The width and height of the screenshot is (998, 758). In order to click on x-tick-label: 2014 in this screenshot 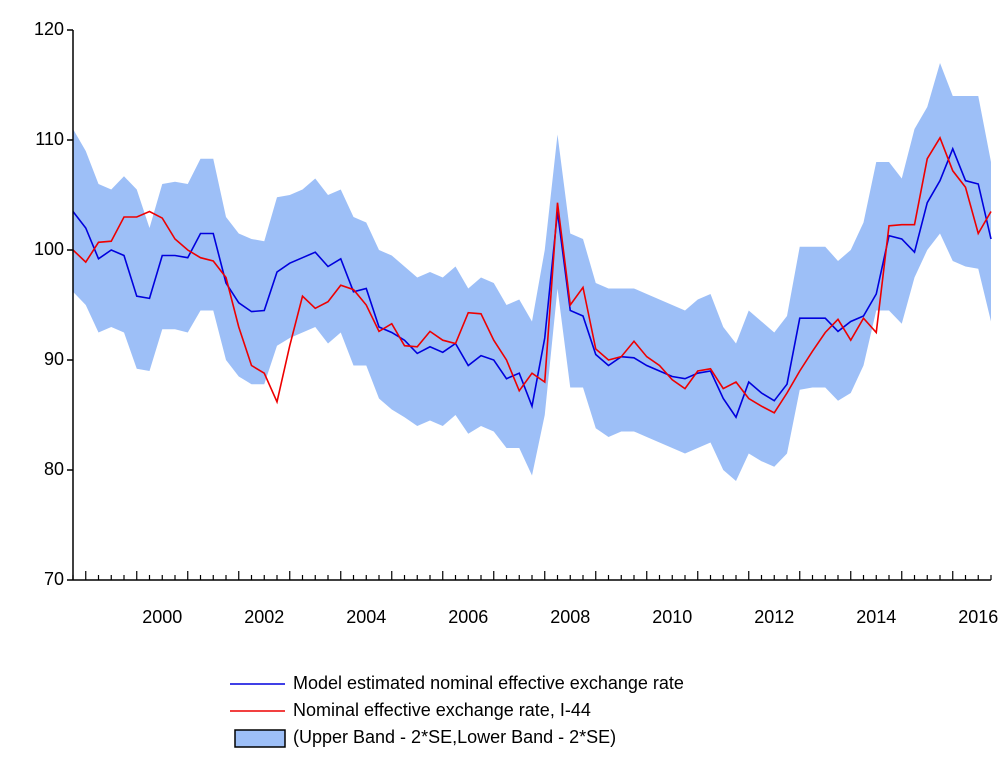, I will do `click(876, 617)`.